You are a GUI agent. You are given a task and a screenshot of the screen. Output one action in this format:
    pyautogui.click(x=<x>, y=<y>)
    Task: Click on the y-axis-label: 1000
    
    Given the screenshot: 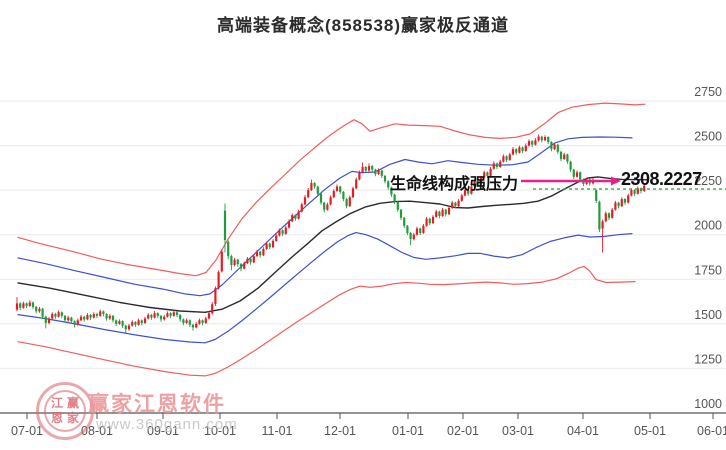 What is the action you would take?
    pyautogui.click(x=708, y=404)
    